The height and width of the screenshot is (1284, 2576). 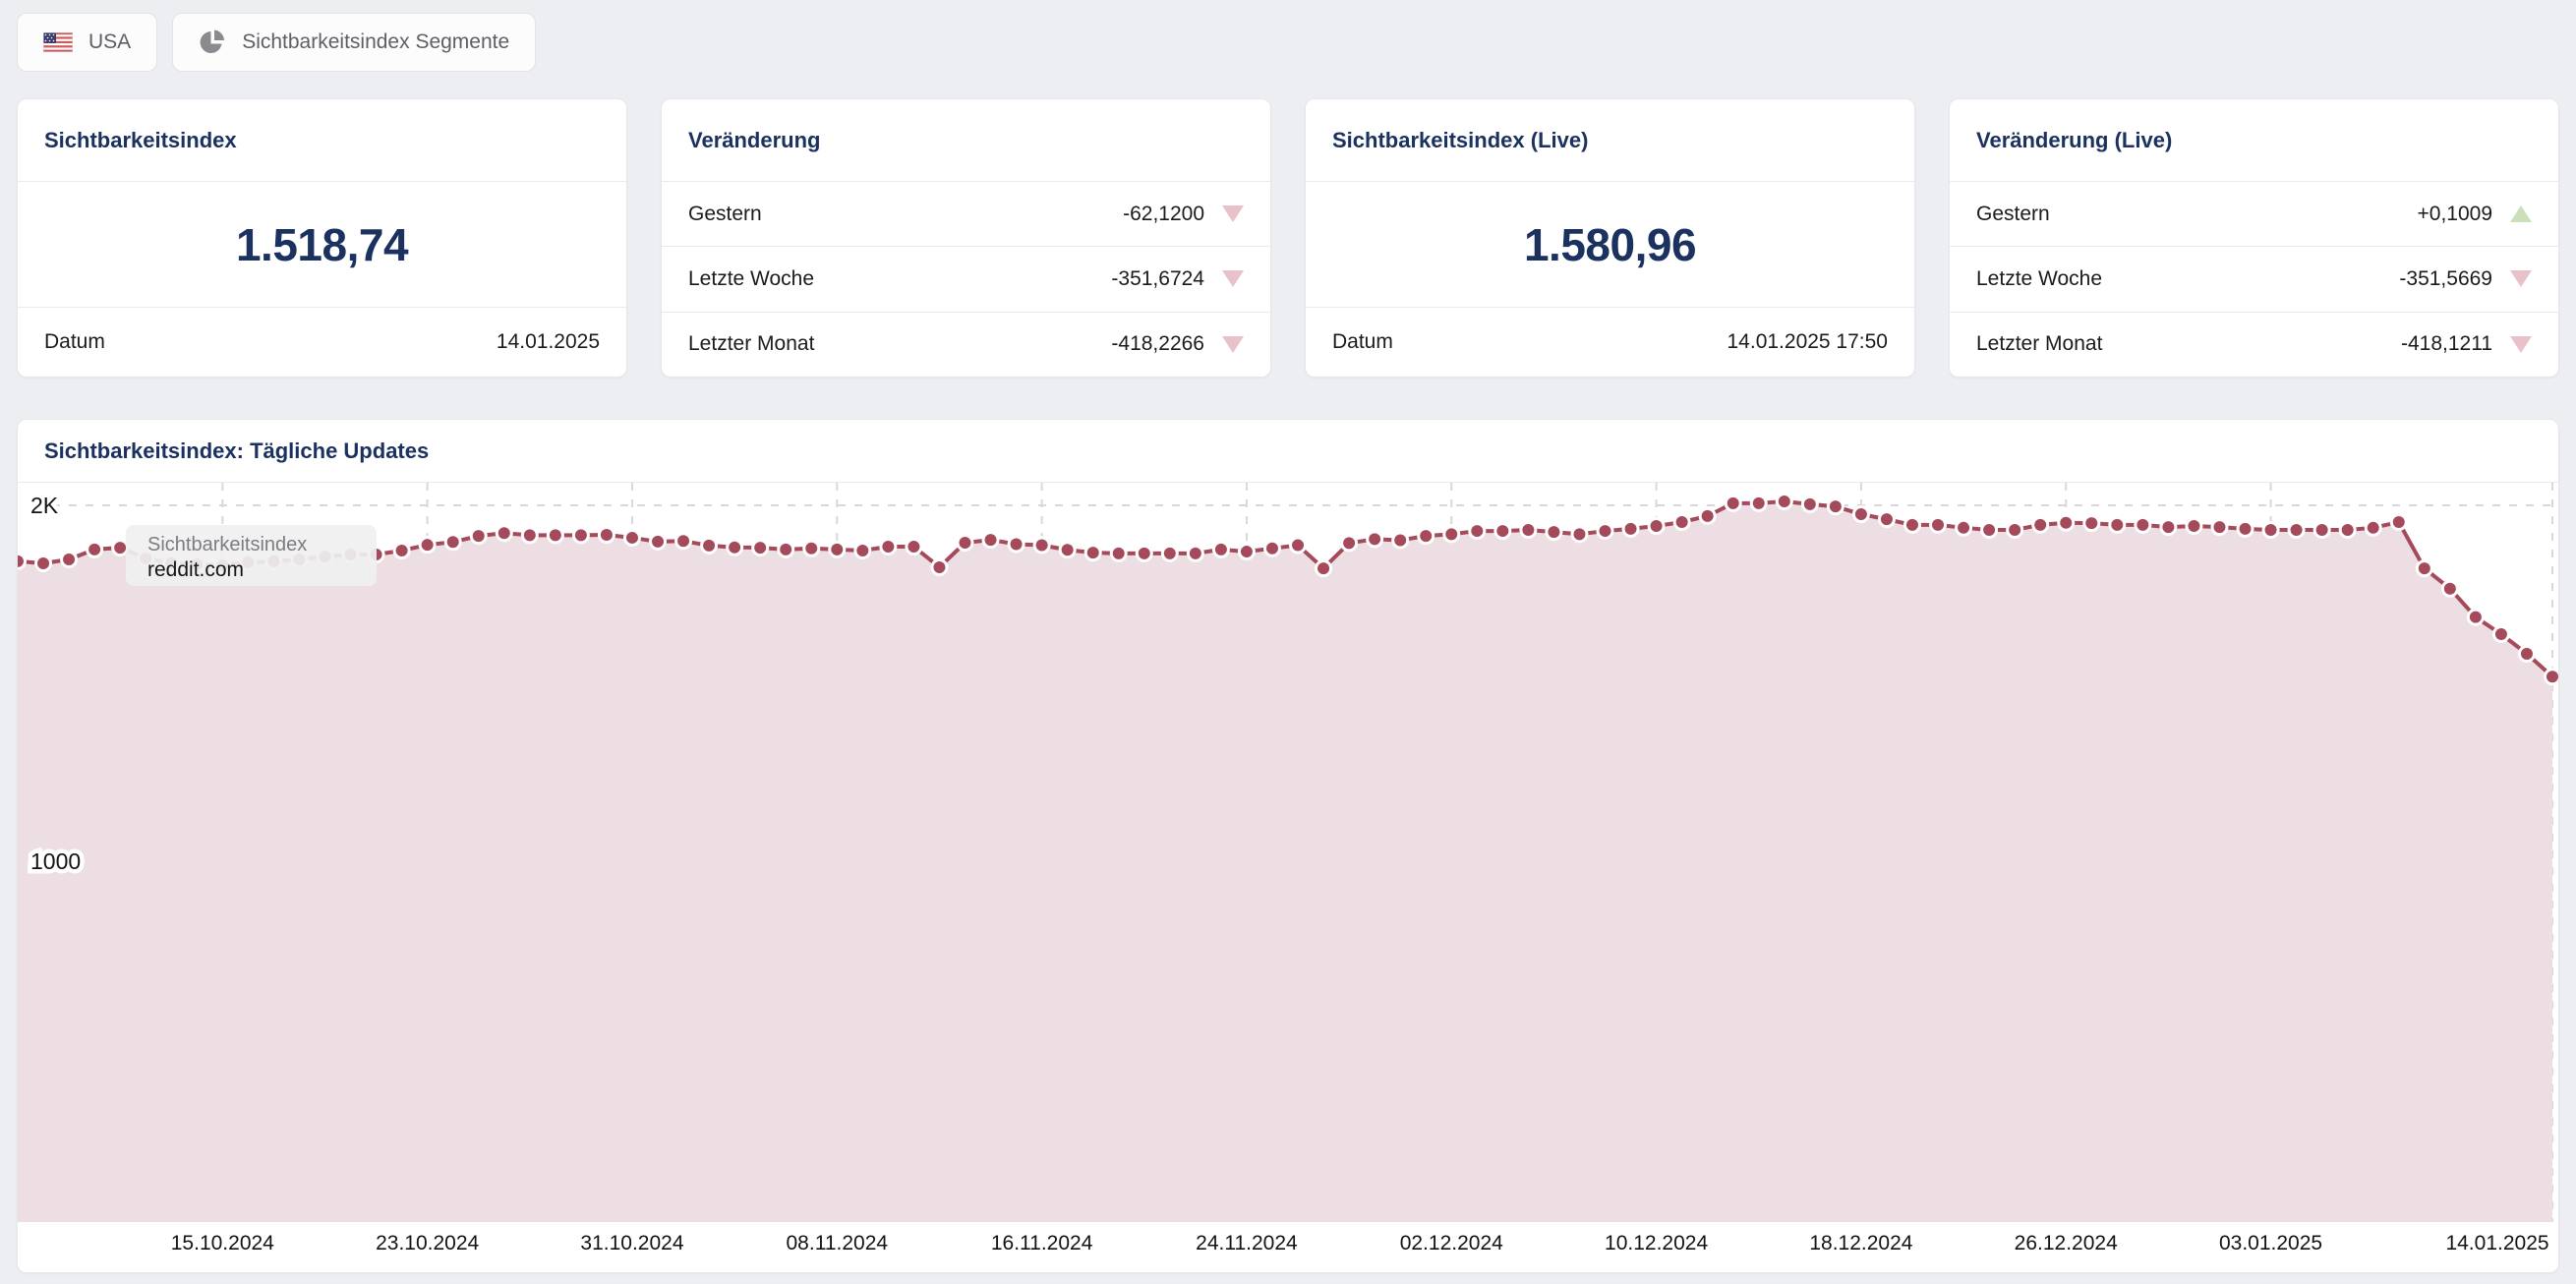 What do you see at coordinates (44, 505) in the screenshot?
I see `y-axis-label: 2K` at bounding box center [44, 505].